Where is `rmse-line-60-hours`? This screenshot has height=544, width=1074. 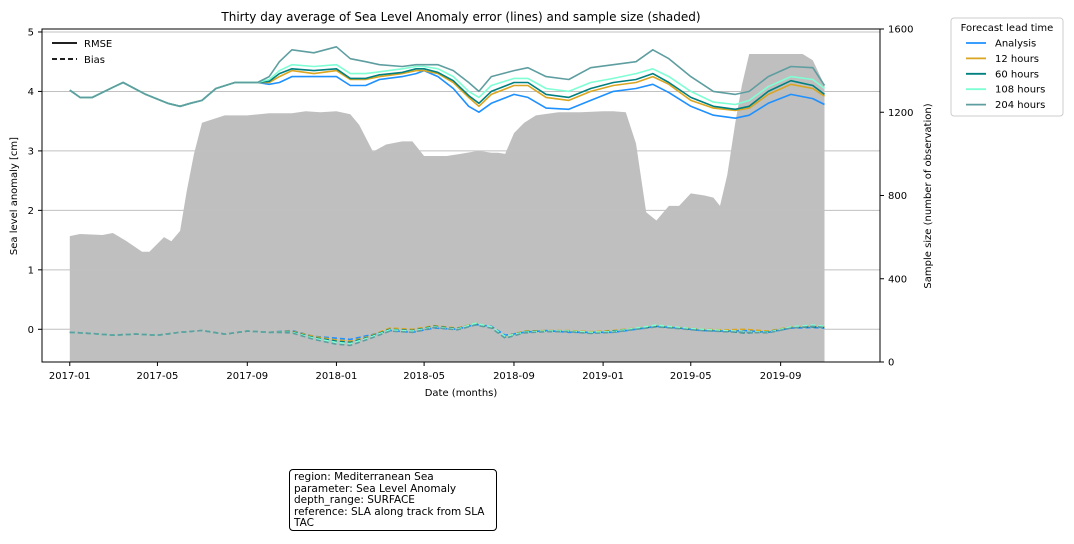
rmse-line-60-hours is located at coordinates (447, 89).